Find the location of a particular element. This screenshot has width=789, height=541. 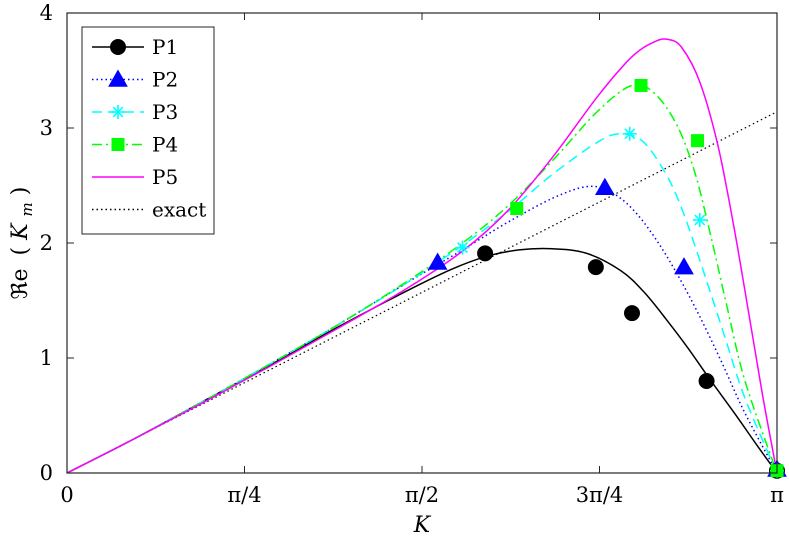

legend-marker-p1 is located at coordinates (118, 47).